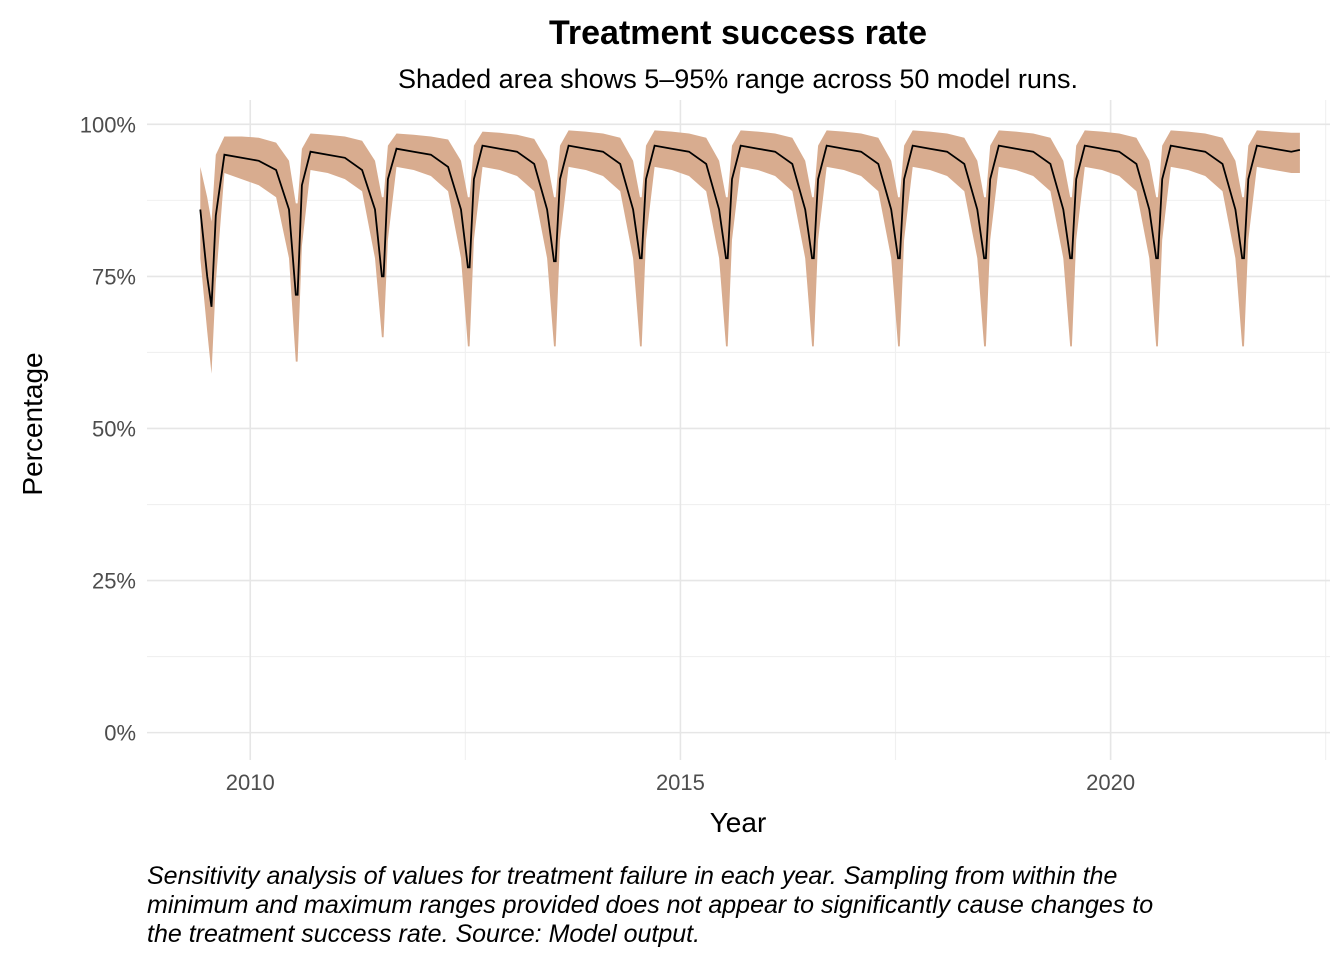 The height and width of the screenshot is (960, 1344). Describe the element at coordinates (32, 423) in the screenshot. I see `y-axis-title: Percentage` at that location.